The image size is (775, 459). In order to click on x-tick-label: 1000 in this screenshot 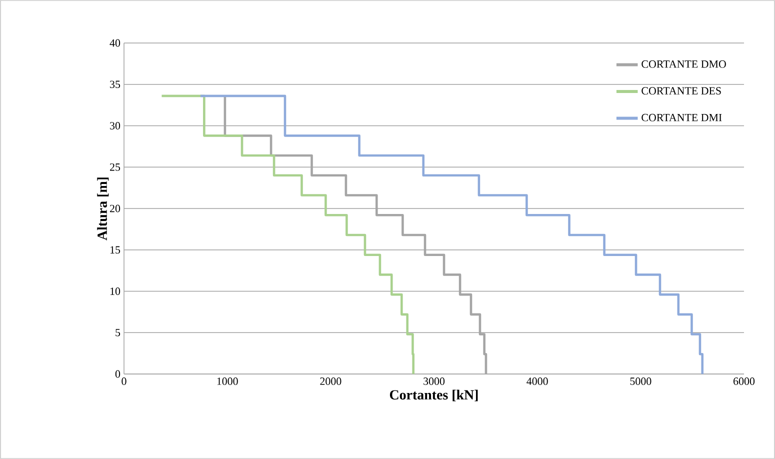, I will do `click(227, 381)`.